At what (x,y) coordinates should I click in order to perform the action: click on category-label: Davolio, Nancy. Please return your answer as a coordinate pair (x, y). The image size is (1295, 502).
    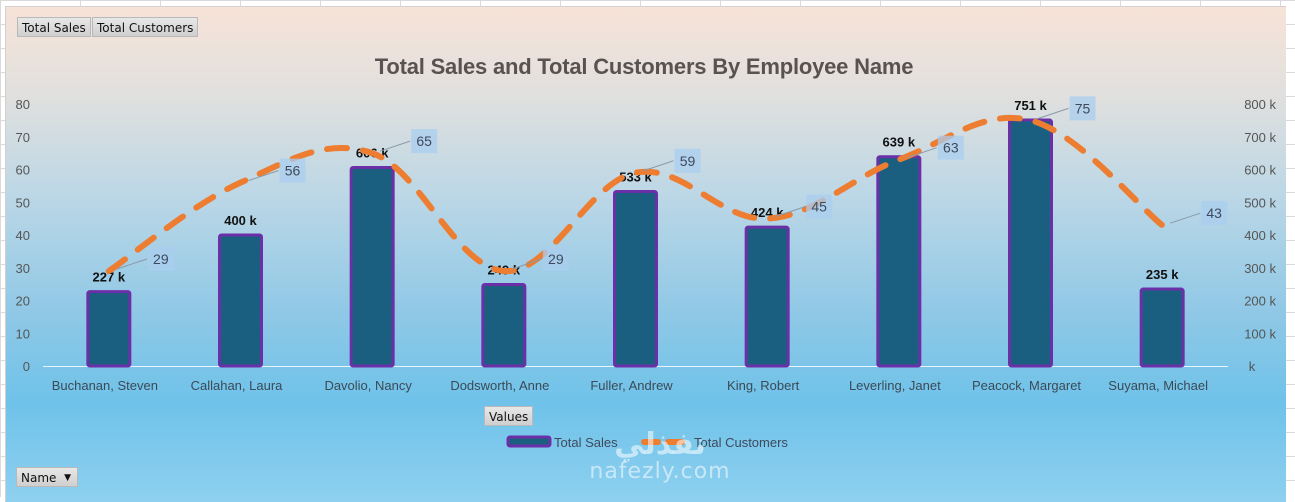
    Looking at the image, I should click on (368, 385).